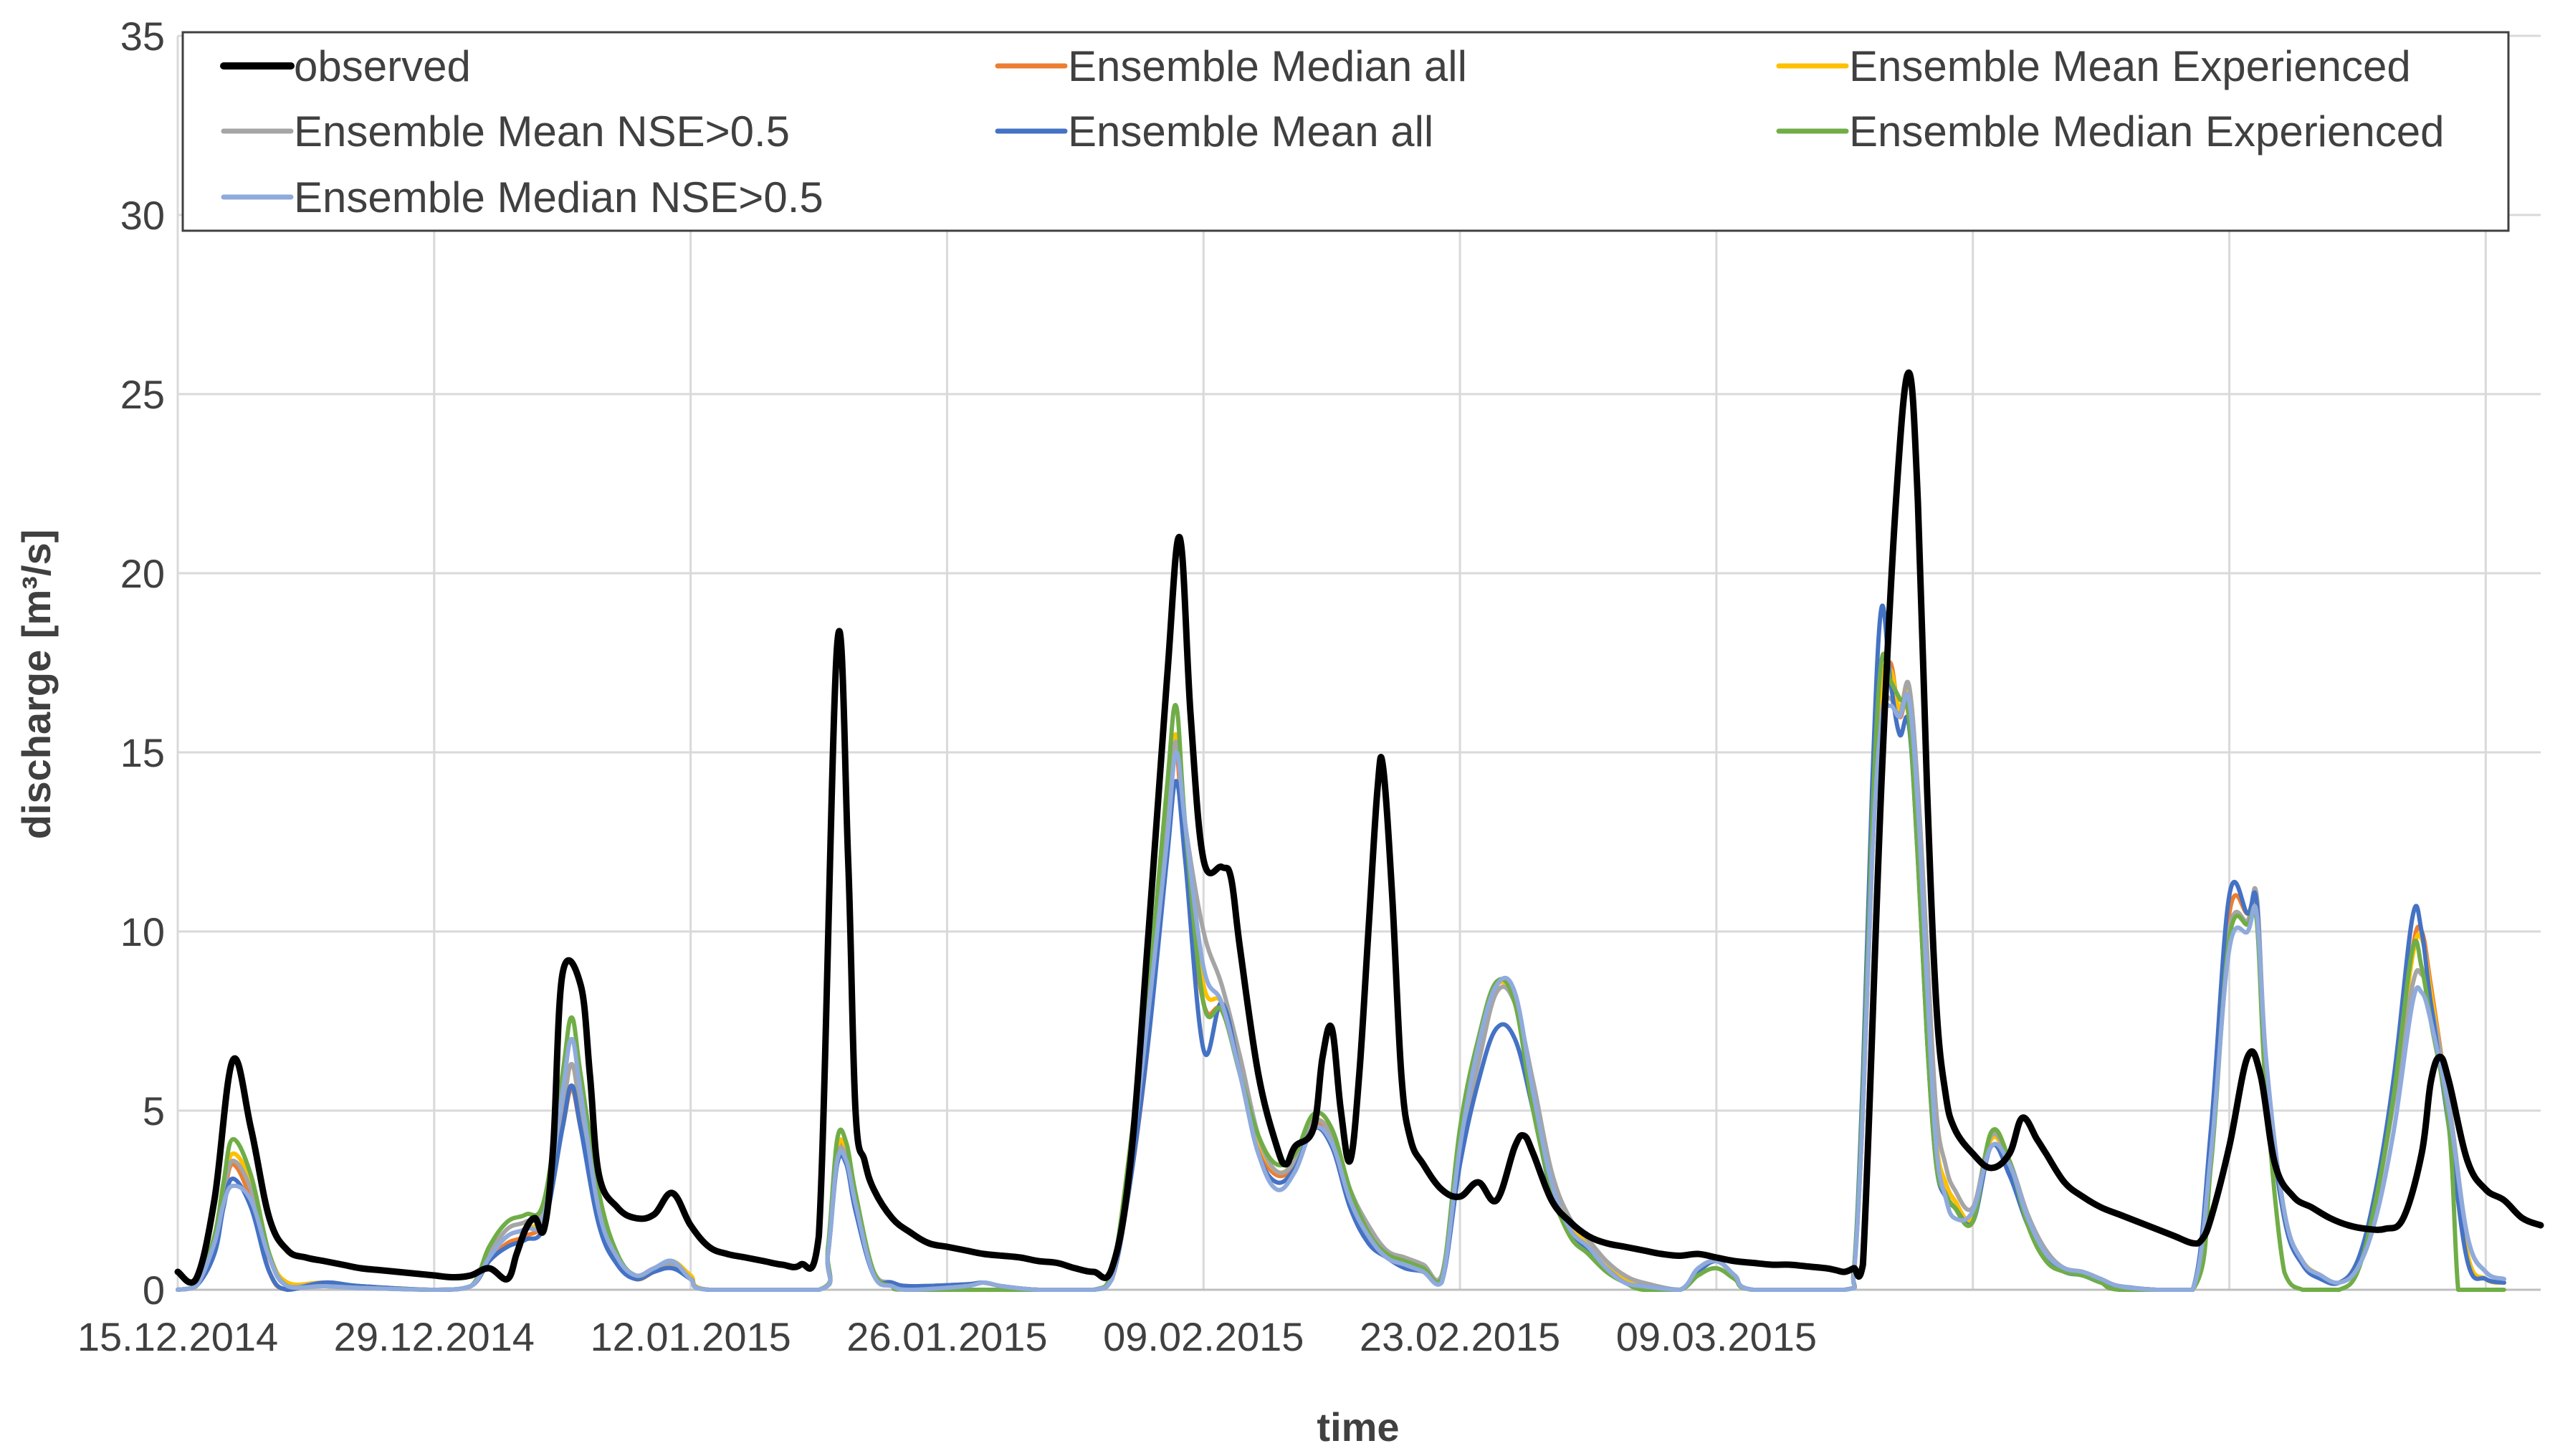  Describe the element at coordinates (142, 215) in the screenshot. I see `y-tick-label: 30` at that location.